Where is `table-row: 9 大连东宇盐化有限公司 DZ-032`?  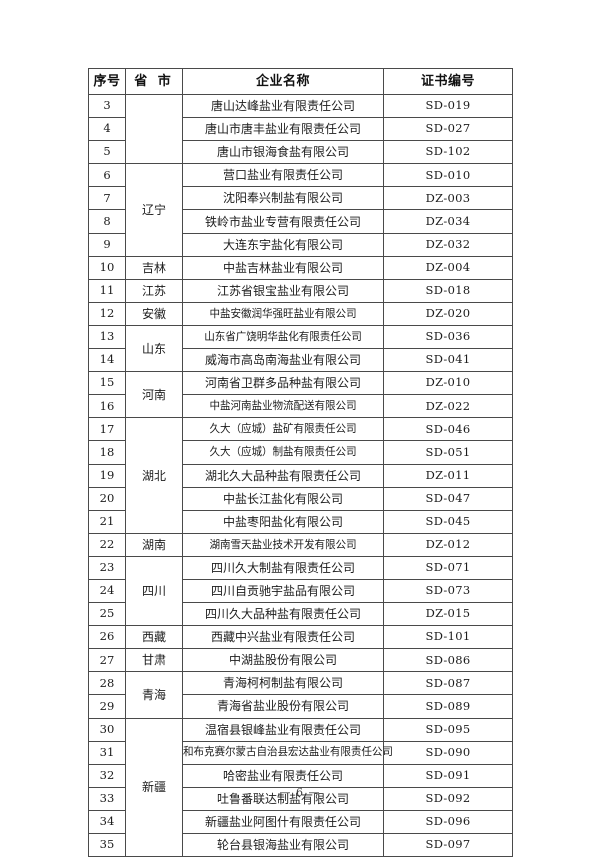
table-row: 9 大连东宇盐化有限公司 DZ-032 is located at coordinates (300, 244).